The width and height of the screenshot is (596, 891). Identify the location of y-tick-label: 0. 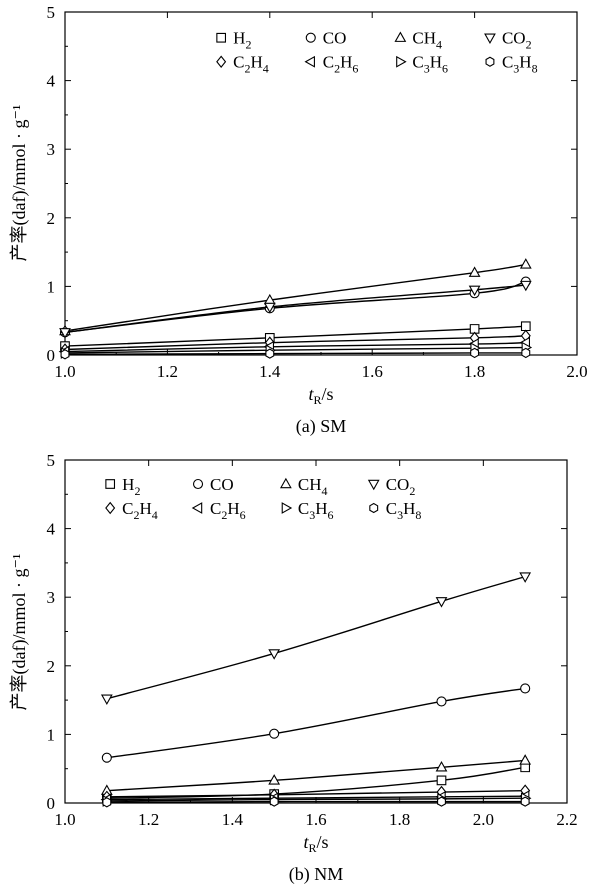
(51, 355).